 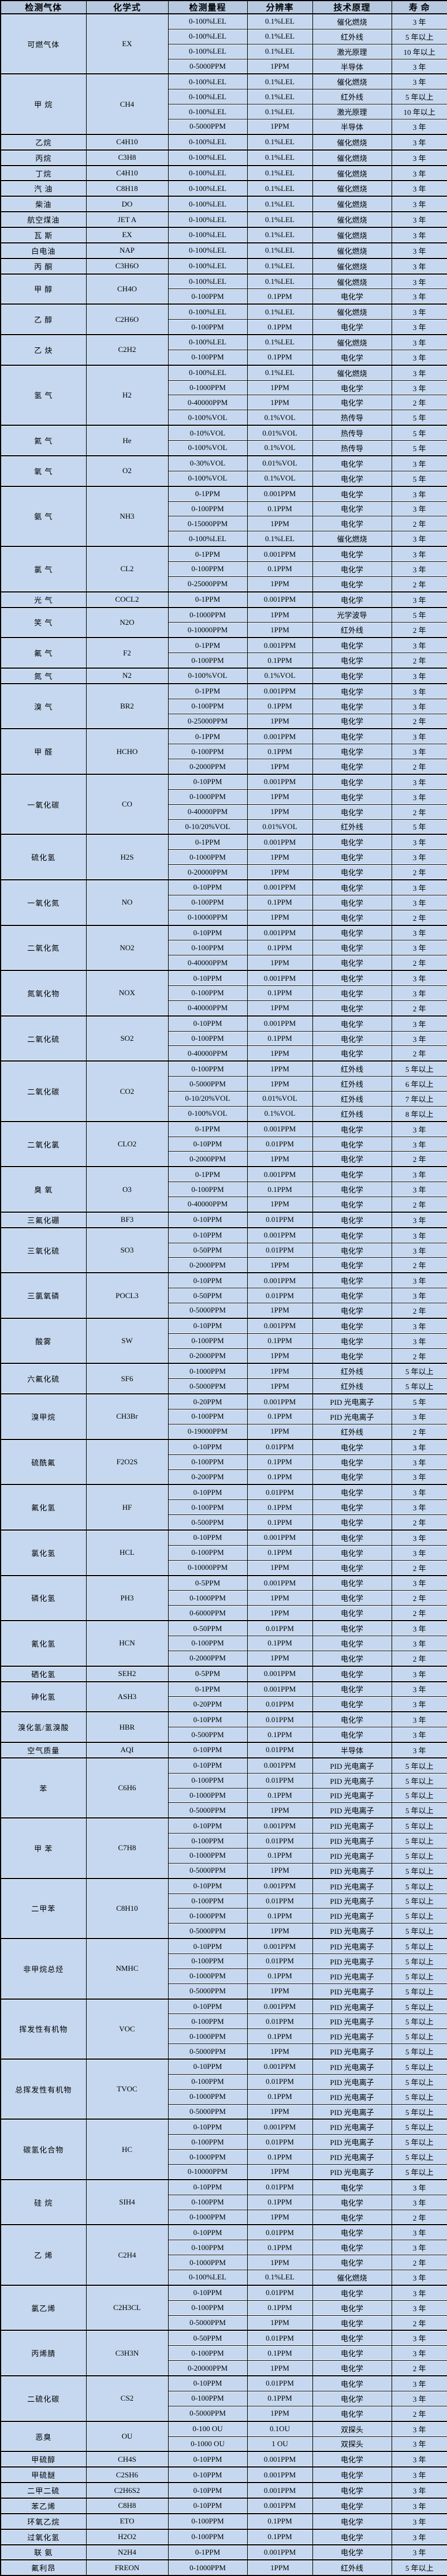 What do you see at coordinates (208, 812) in the screenshot?
I see `range-cell: 0-40000PPM` at bounding box center [208, 812].